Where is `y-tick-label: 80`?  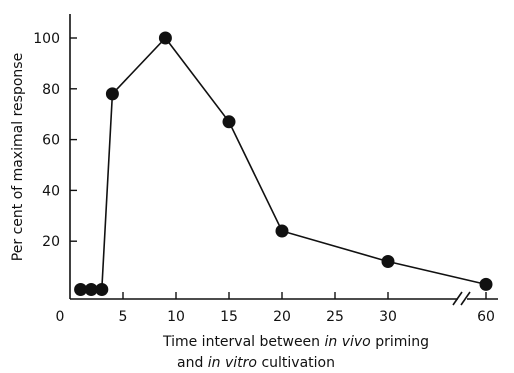
y-tick-label: 80 is located at coordinates (51, 90).